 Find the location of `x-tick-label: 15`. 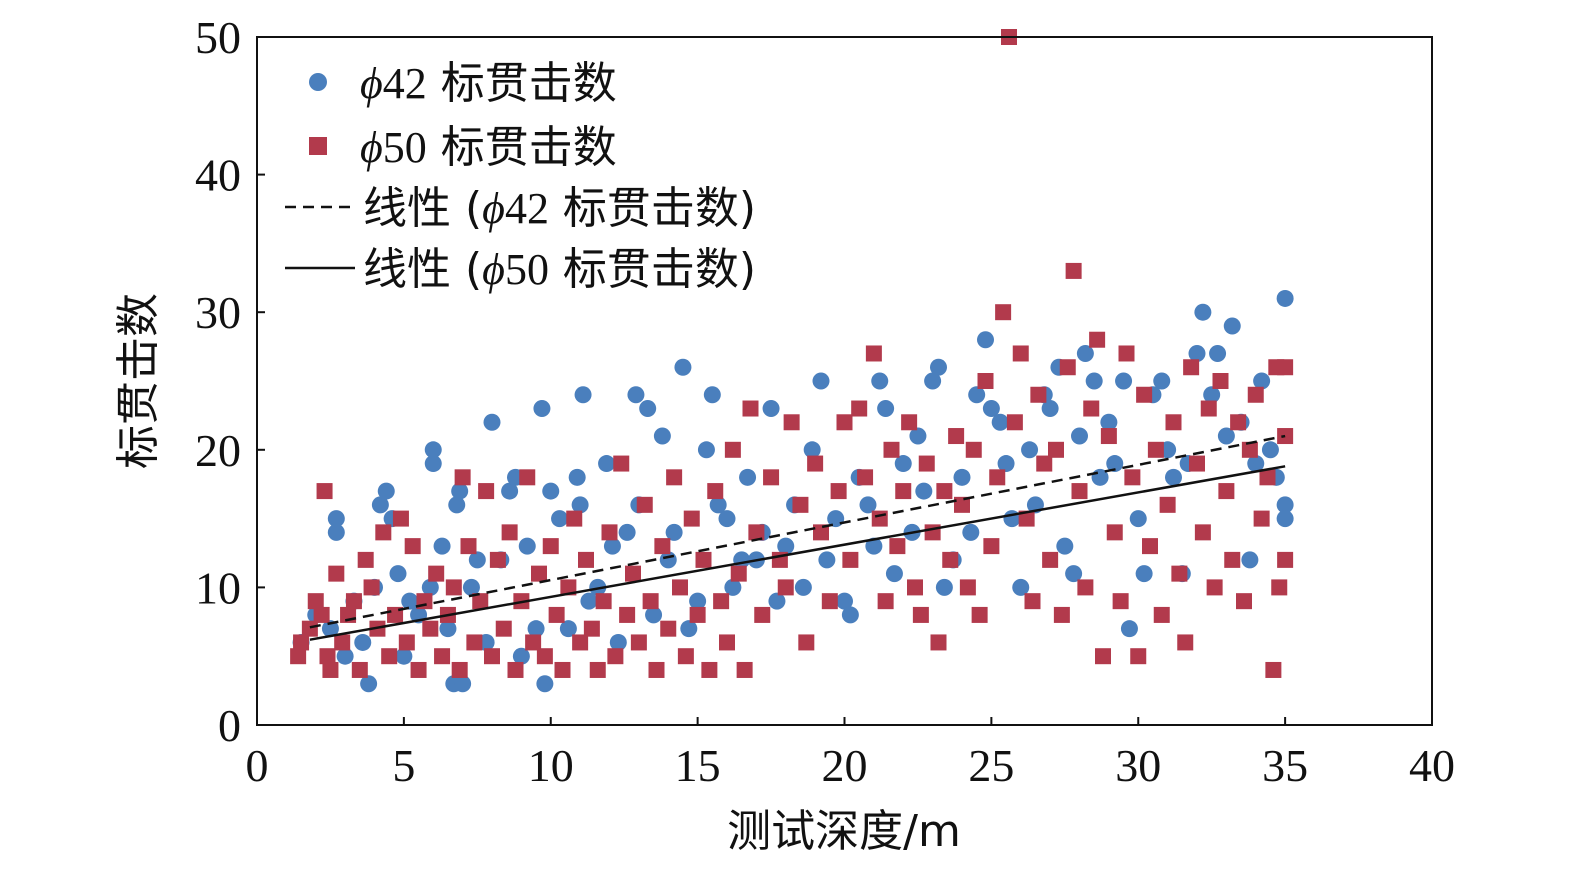

x-tick-label: 15 is located at coordinates (698, 765).